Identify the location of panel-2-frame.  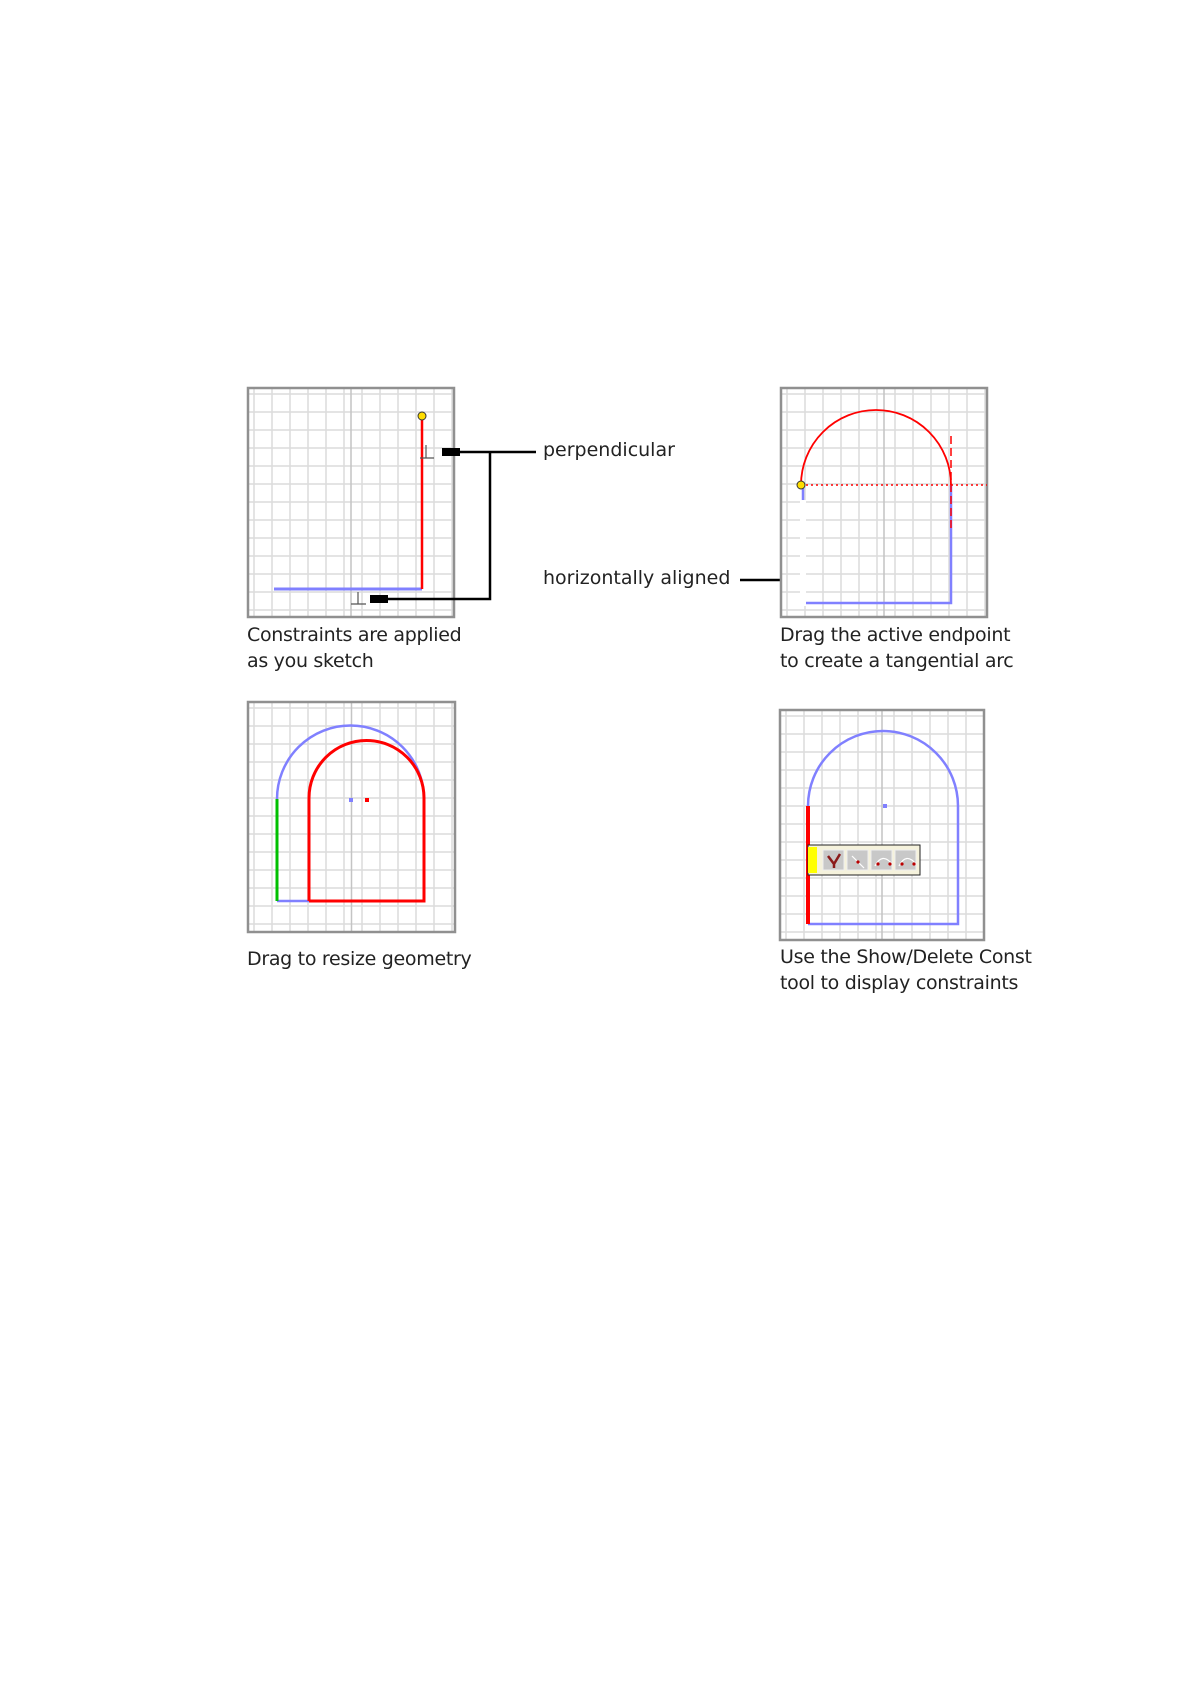
(884, 502).